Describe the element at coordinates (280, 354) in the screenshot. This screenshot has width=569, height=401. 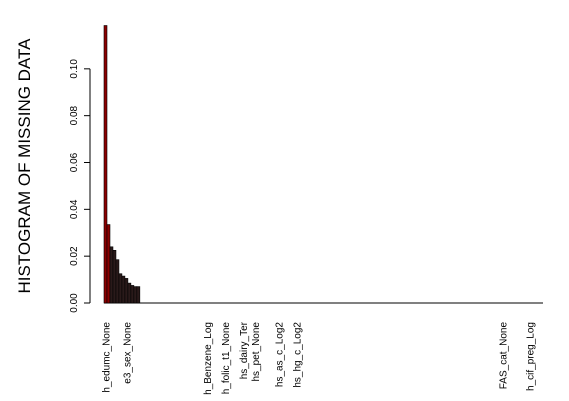
I see `x-tick-label: hs_as_c_Log2` at that location.